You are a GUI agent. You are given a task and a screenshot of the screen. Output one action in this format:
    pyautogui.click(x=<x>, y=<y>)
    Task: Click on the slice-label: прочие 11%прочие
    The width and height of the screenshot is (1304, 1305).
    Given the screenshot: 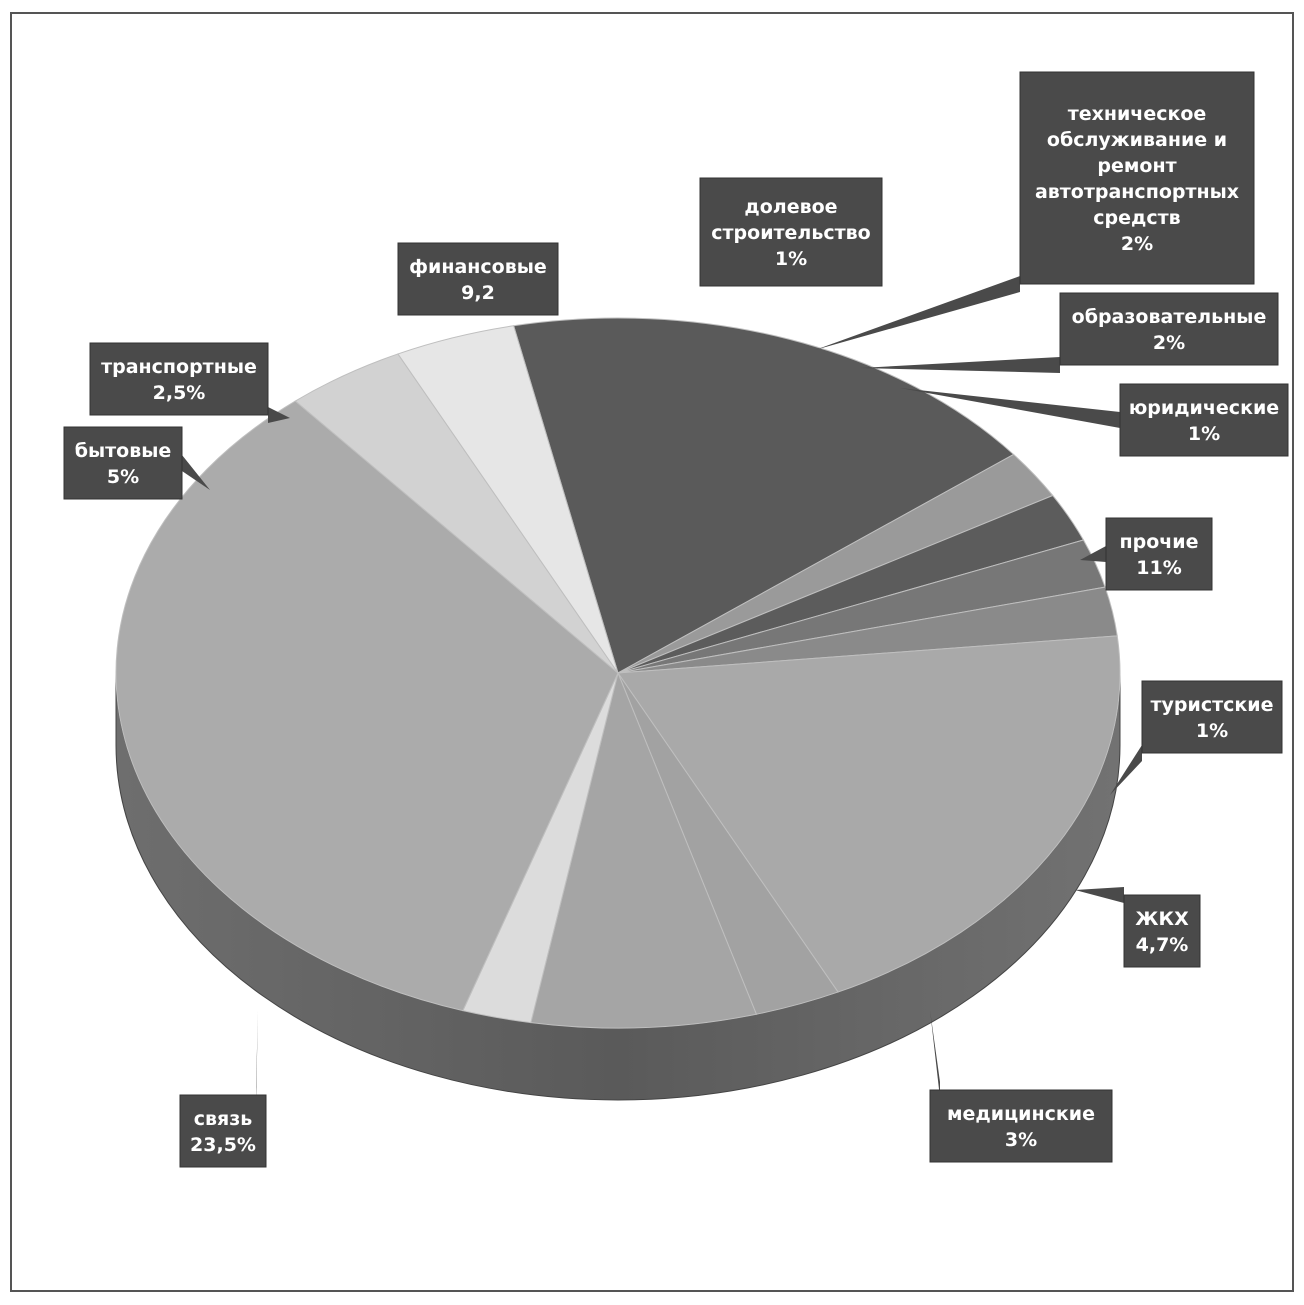 What is the action you would take?
    pyautogui.click(x=1159, y=554)
    